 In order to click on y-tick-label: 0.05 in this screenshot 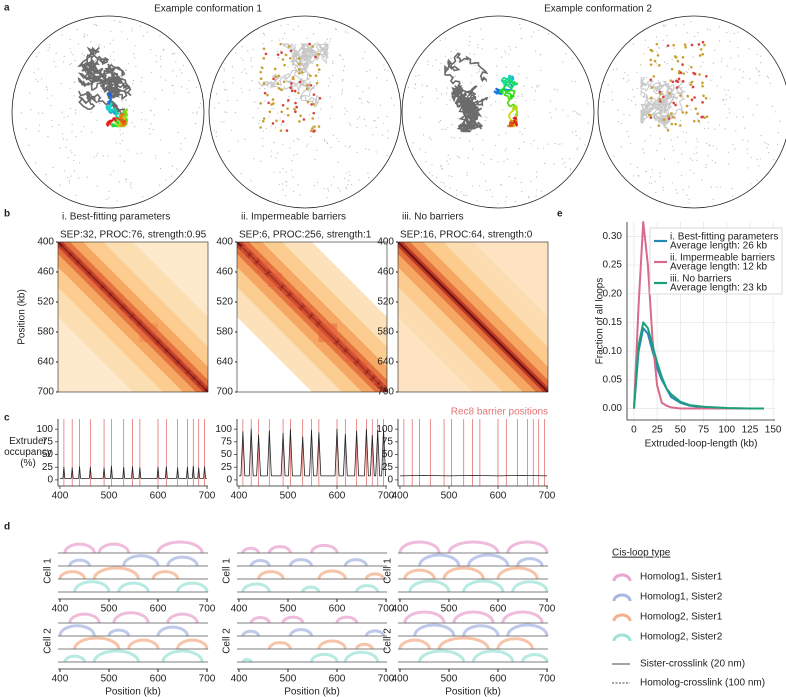, I will do `click(613, 379)`.